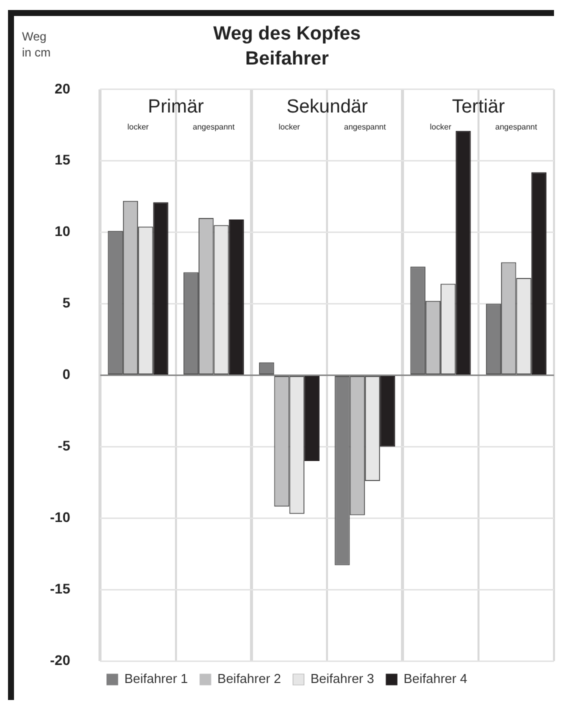  Describe the element at coordinates (62, 88) in the screenshot. I see `y-tick-label: 20` at that location.